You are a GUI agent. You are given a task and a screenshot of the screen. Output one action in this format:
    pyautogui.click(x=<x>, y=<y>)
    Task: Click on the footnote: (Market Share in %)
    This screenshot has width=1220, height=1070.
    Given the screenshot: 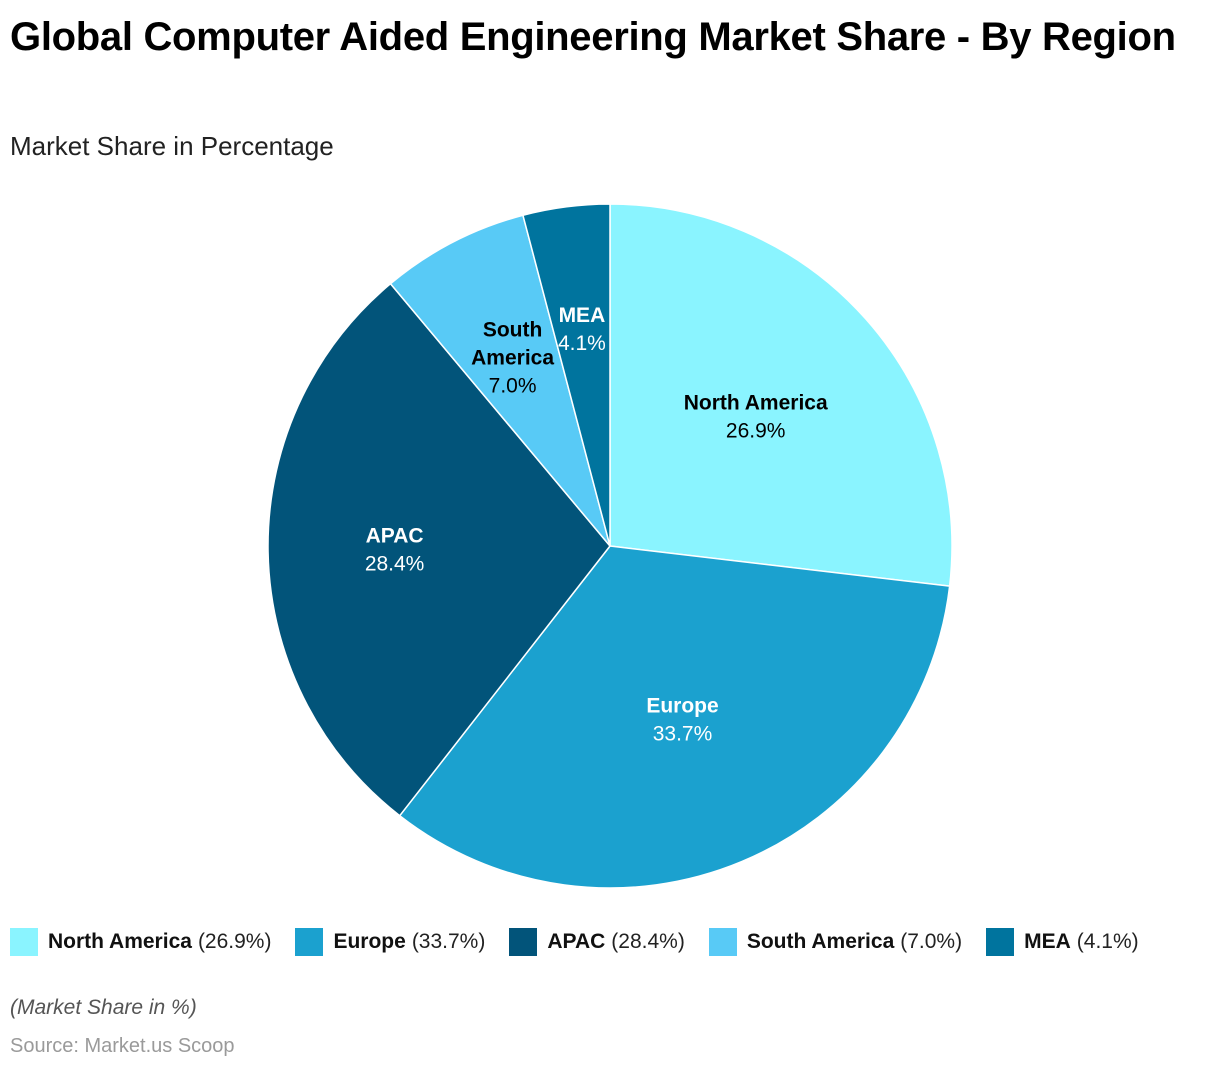 What is the action you would take?
    pyautogui.click(x=103, y=1007)
    